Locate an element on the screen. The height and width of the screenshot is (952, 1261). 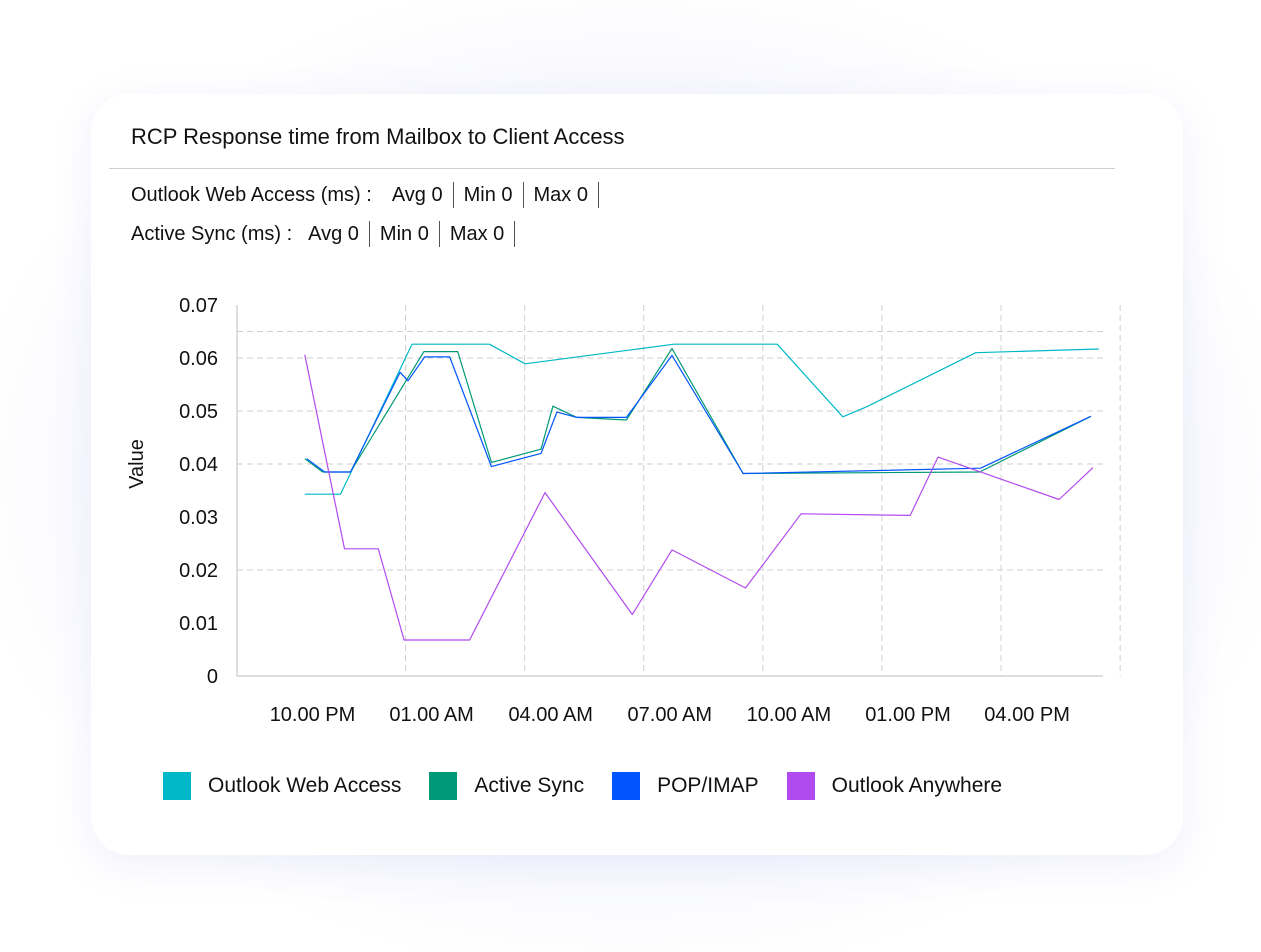
legend-label: Active Sync is located at coordinates (529, 785).